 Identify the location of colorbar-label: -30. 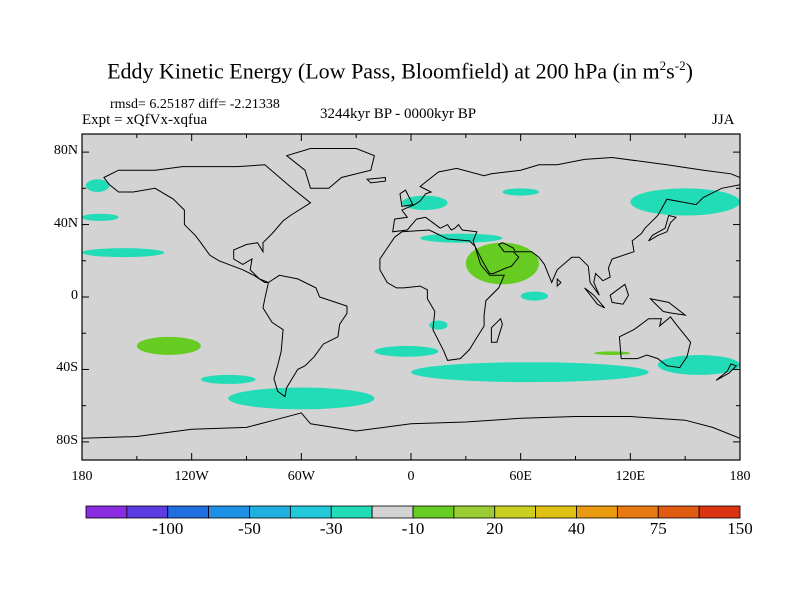
(331, 528).